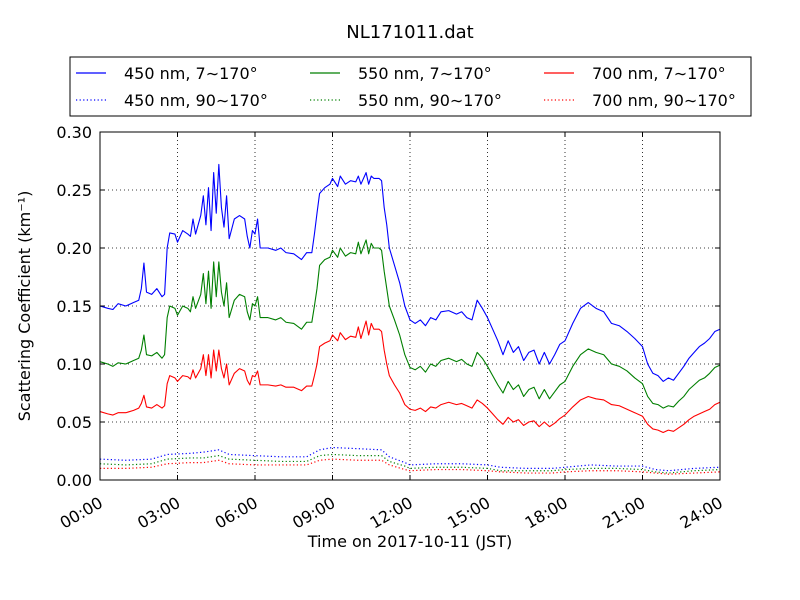 This screenshot has height=600, width=800. Describe the element at coordinates (430, 100) in the screenshot. I see `legend-label-4: 550 nm, 90∼170°` at that location.